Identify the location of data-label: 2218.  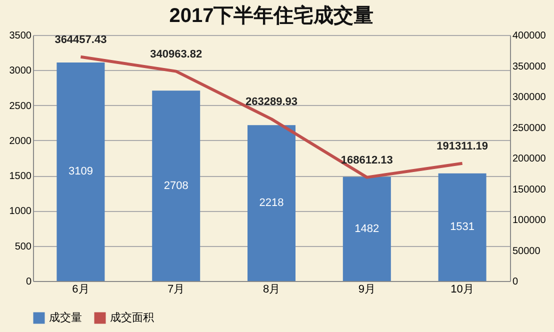
(271, 203).